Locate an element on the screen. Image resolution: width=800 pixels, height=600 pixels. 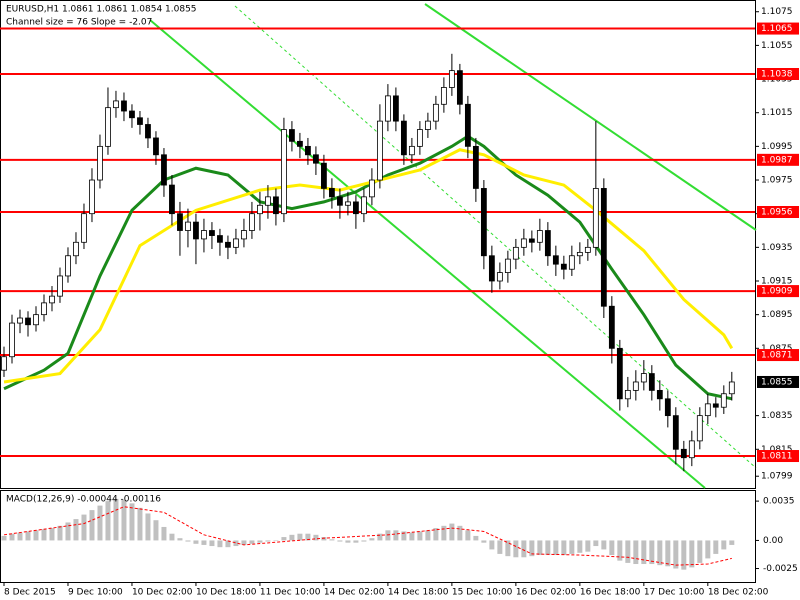
y-tick-label: 1.0935 is located at coordinates (777, 248).